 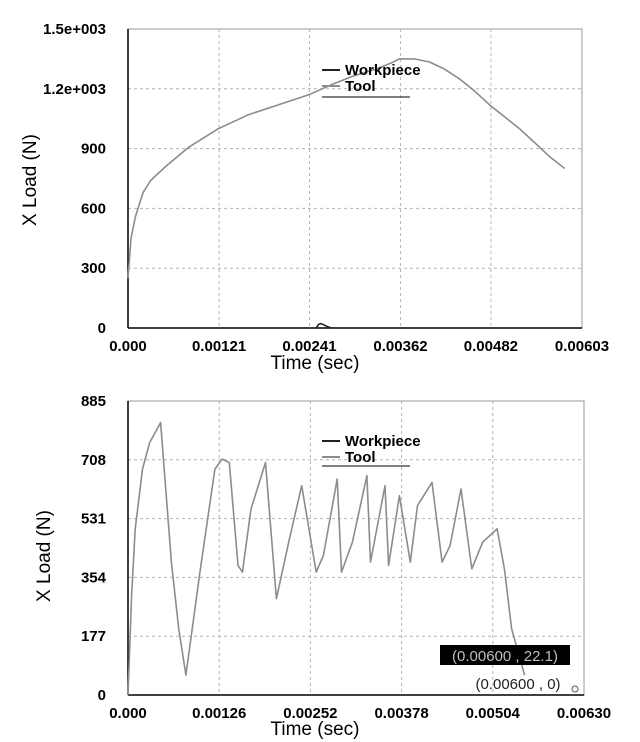 What do you see at coordinates (310, 713) in the screenshot?
I see `x-tick-label: 0.00252` at bounding box center [310, 713].